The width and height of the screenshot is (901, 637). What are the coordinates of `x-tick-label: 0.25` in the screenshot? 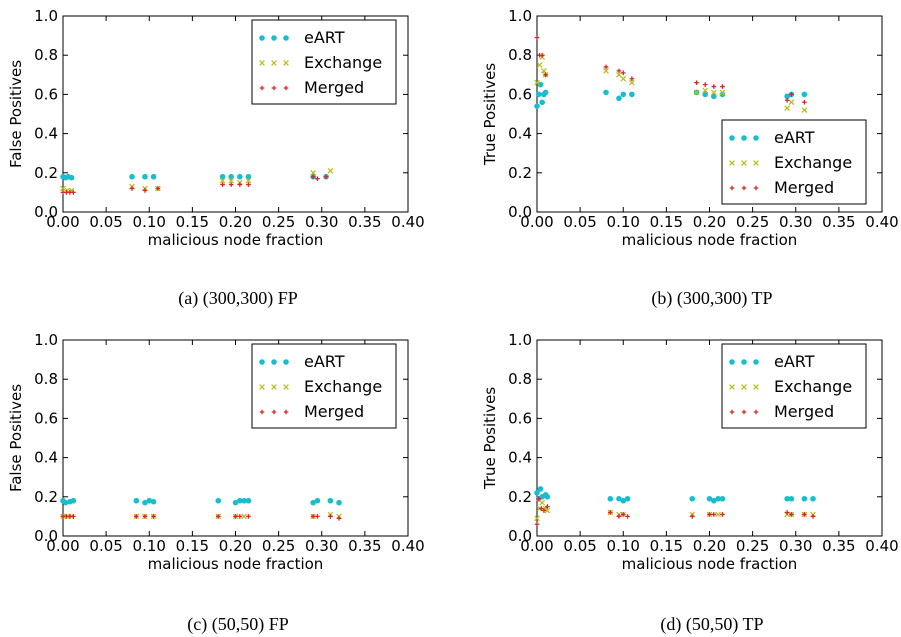 It's located at (278, 546).